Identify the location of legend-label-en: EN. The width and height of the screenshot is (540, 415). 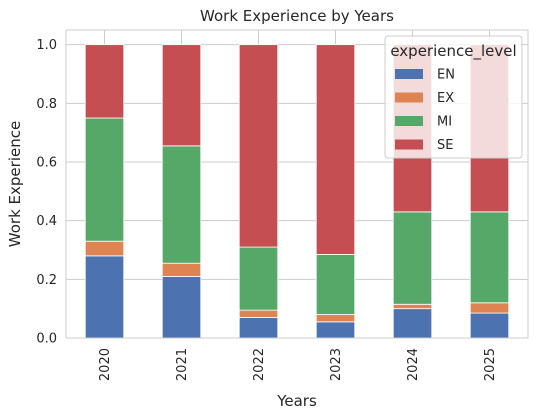
(446, 75).